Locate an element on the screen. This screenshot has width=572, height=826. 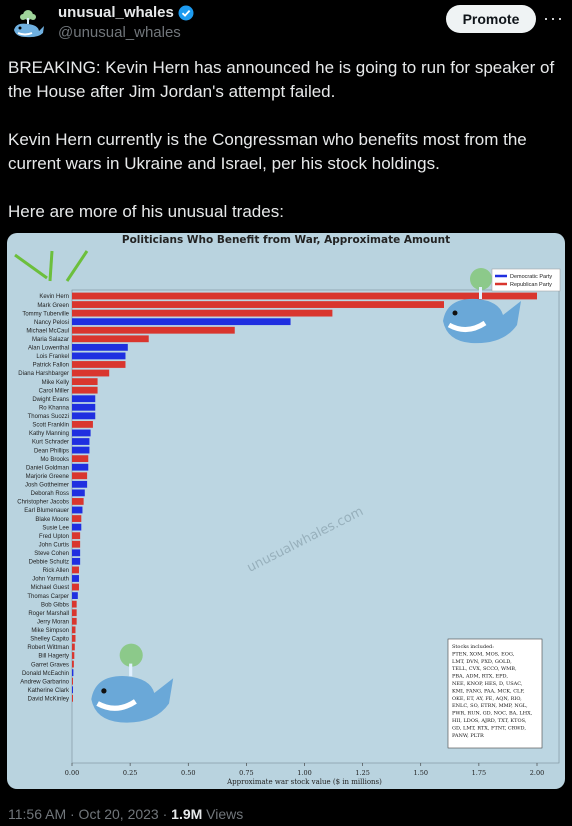
bar-label: Jerry Moran is located at coordinates (53, 622).